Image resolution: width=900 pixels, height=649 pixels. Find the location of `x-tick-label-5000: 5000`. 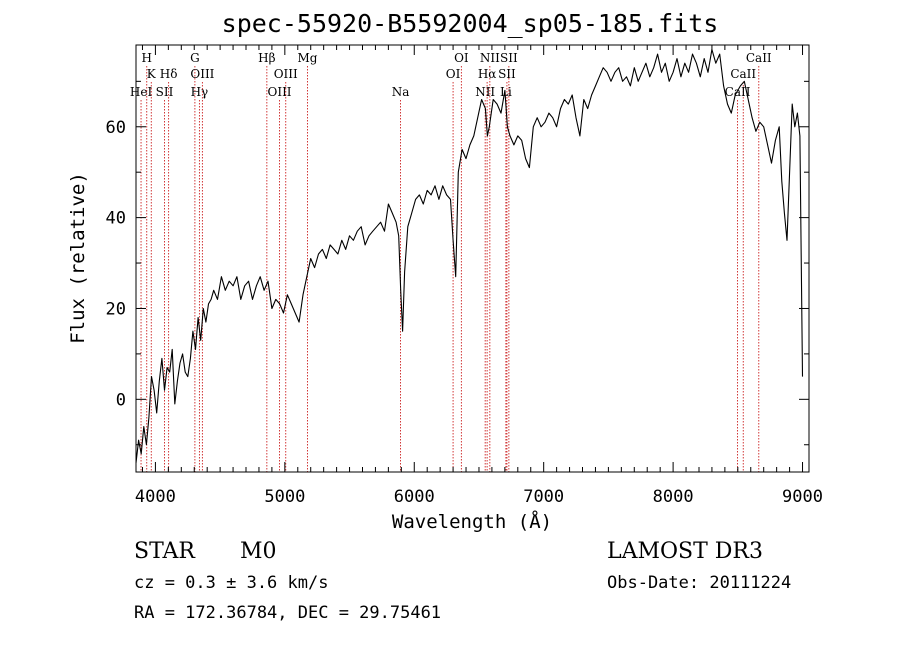

x-tick-label-5000: 5000 is located at coordinates (284, 497).